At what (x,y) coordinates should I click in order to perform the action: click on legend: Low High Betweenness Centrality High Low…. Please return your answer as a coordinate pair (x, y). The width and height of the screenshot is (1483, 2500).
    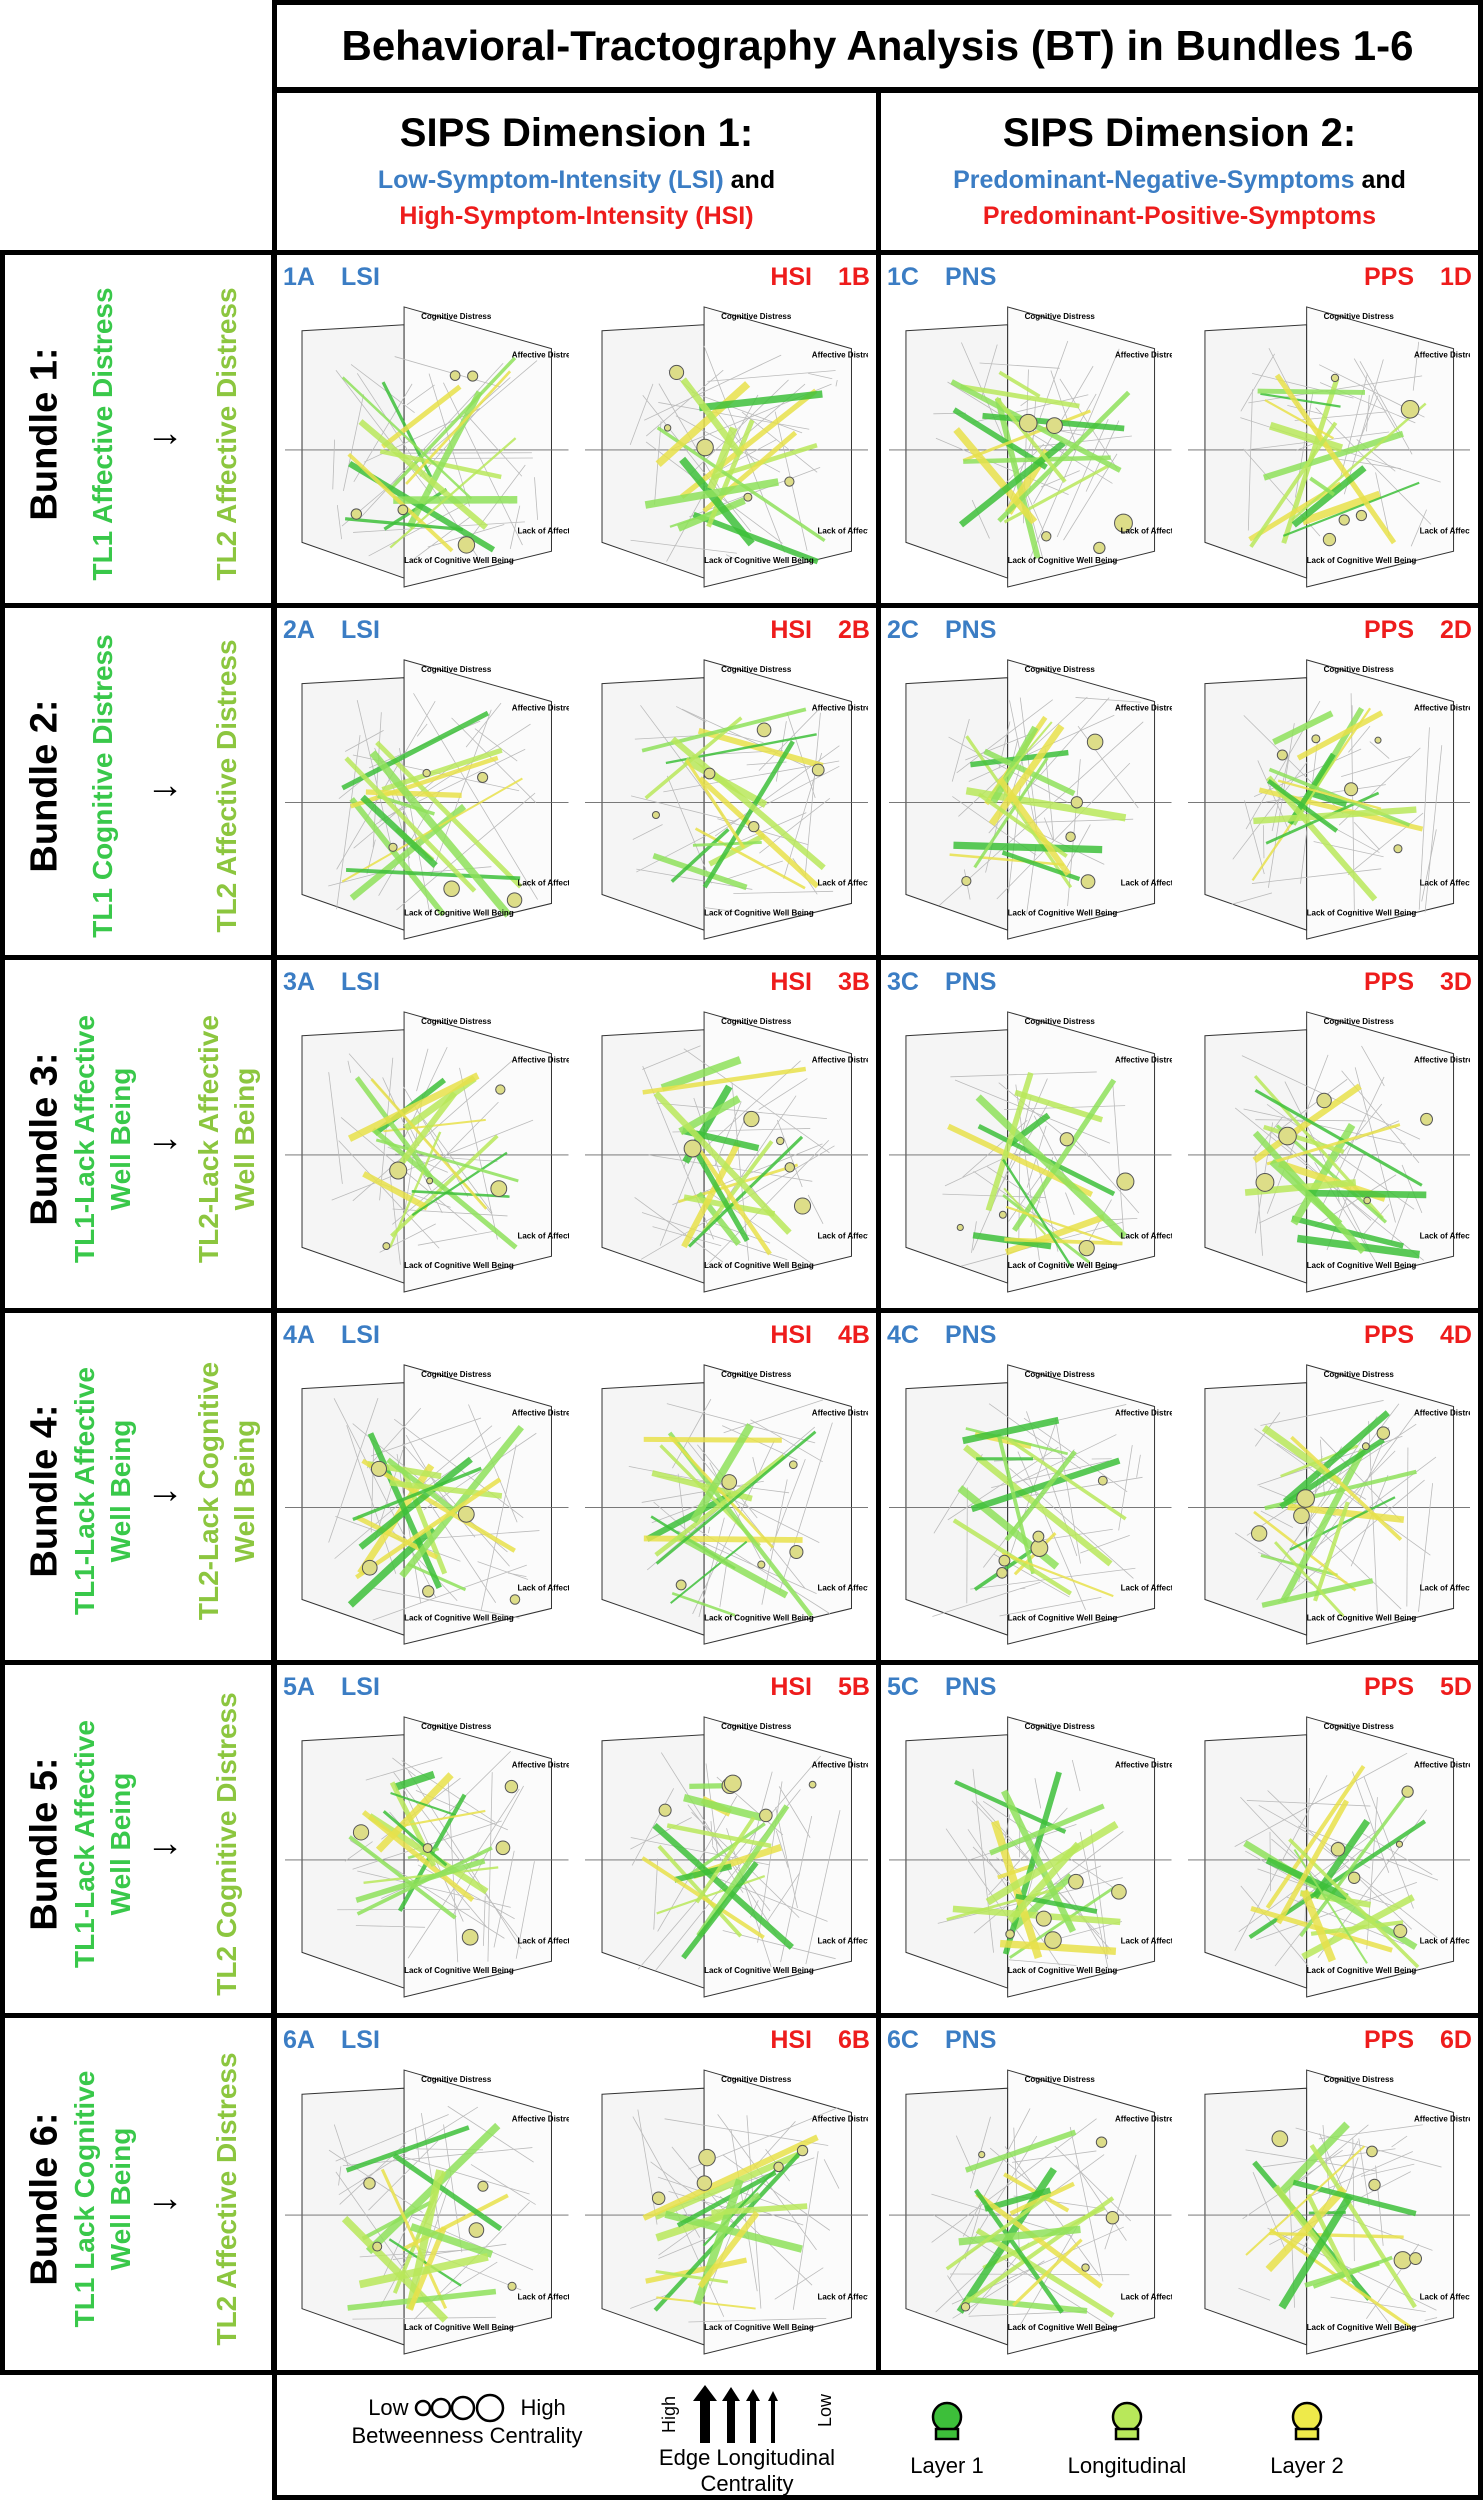
    Looking at the image, I should click on (877, 2435).